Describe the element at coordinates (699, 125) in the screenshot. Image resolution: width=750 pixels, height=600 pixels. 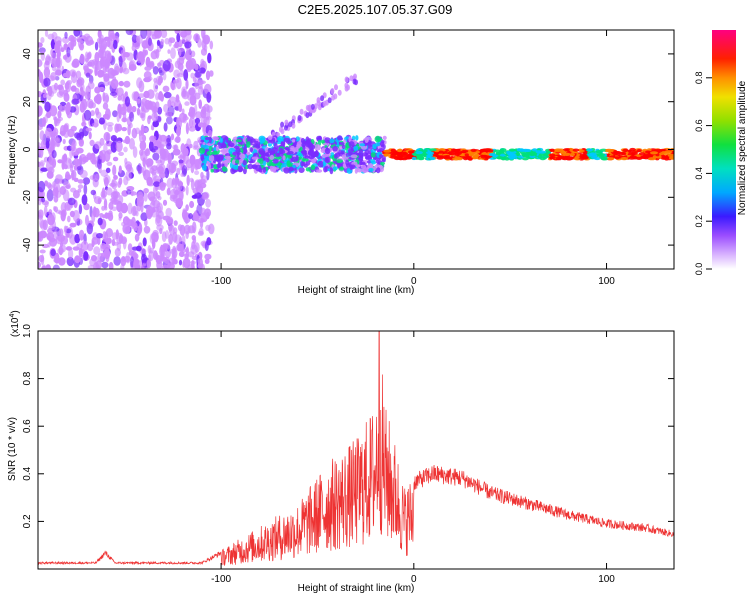
I see `colorbar-tick-label: 0.6` at that location.